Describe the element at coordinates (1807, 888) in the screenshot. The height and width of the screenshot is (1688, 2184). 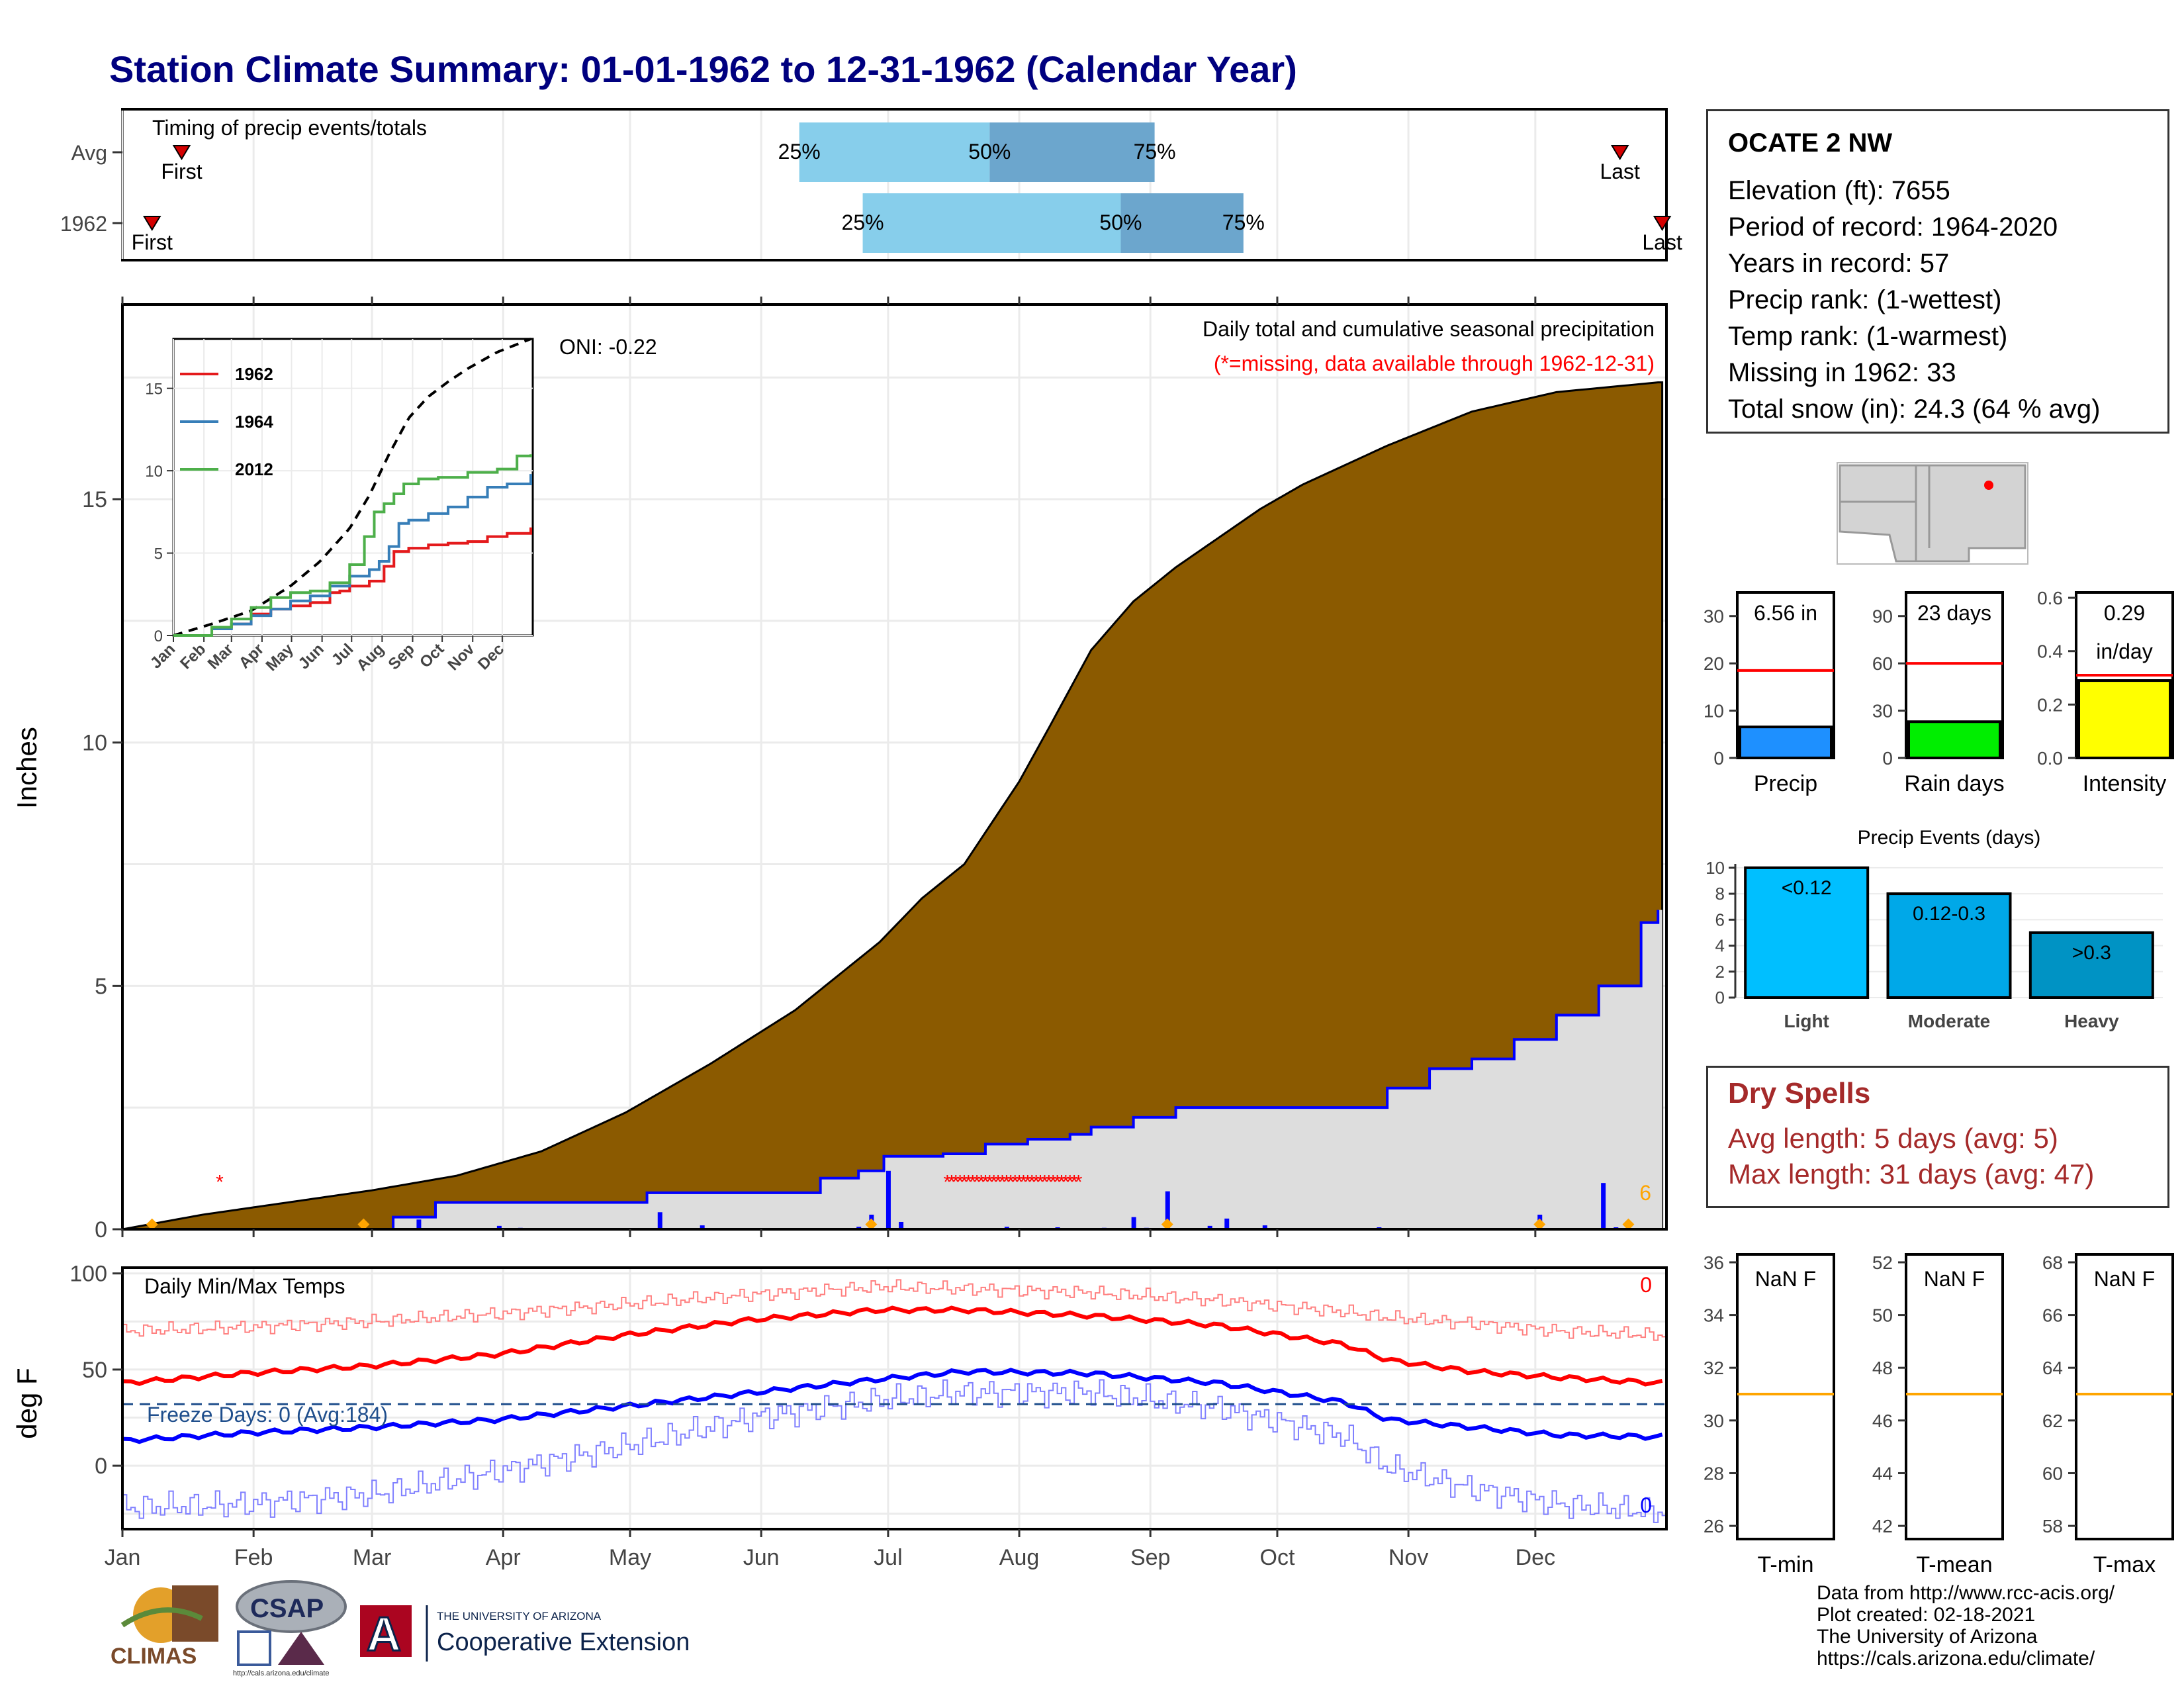
I see `events-bar-label: <0.12` at that location.